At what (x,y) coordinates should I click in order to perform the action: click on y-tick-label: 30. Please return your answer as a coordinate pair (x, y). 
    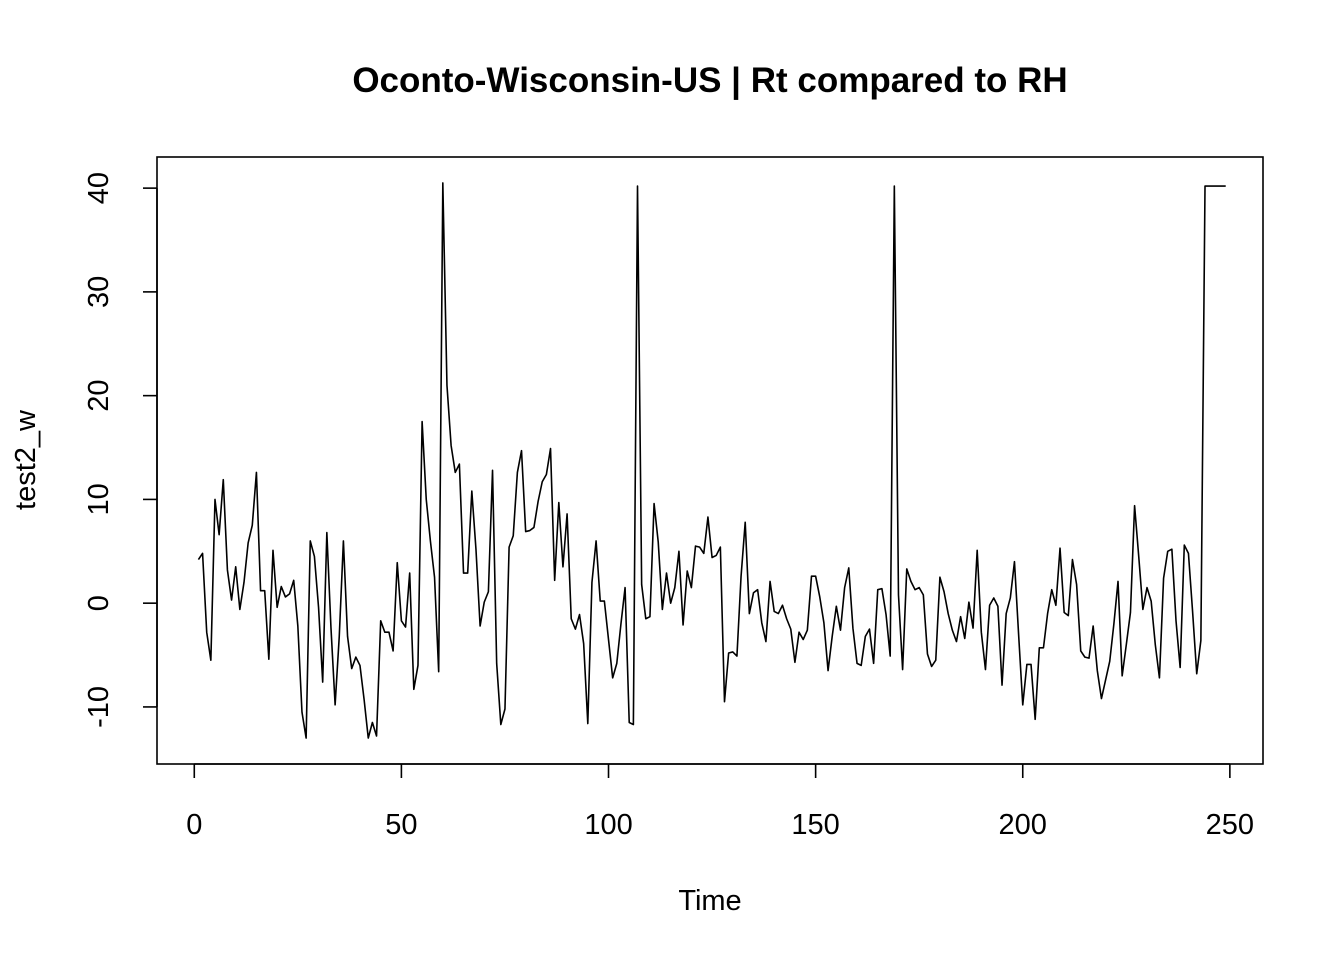
    Looking at the image, I should click on (99, 292).